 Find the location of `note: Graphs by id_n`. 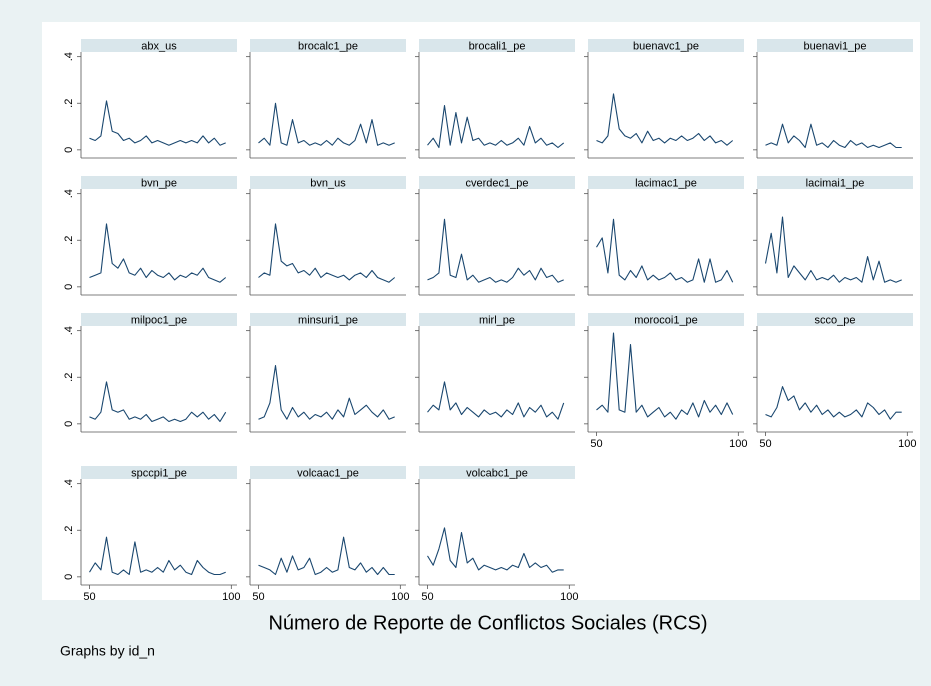

note: Graphs by id_n is located at coordinates (107, 651).